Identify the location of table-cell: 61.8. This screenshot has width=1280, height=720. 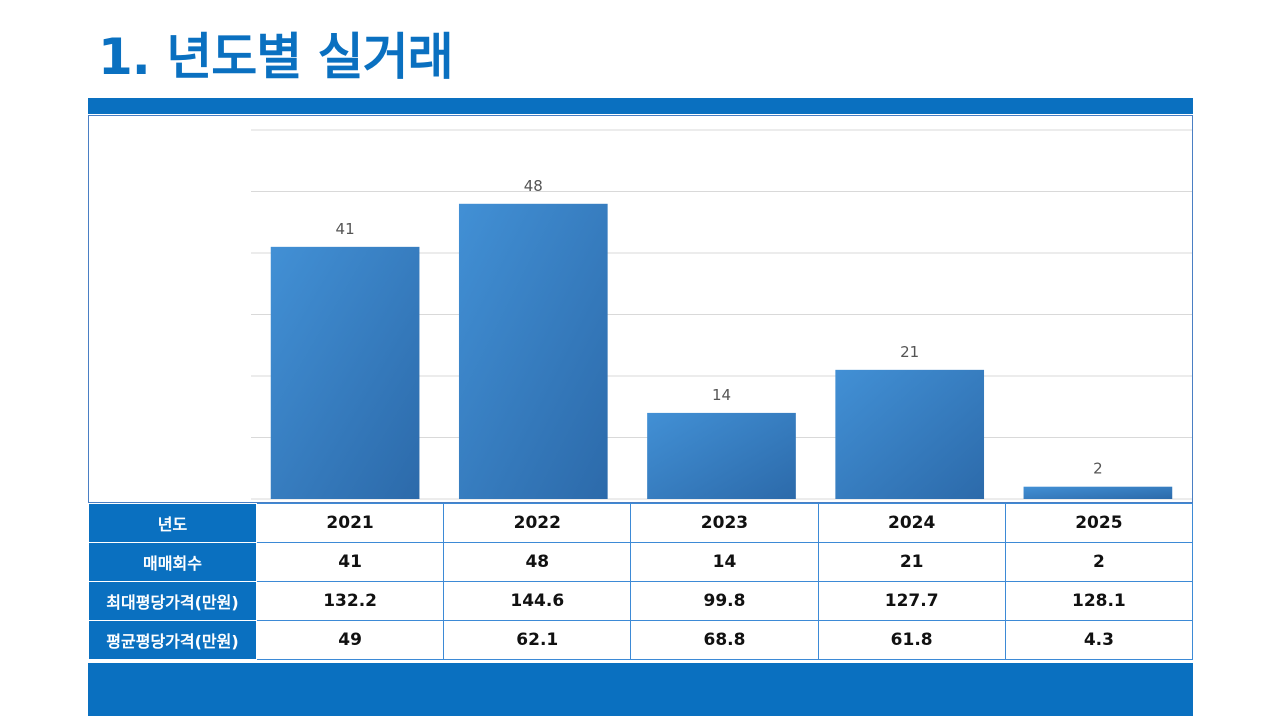
(911, 640).